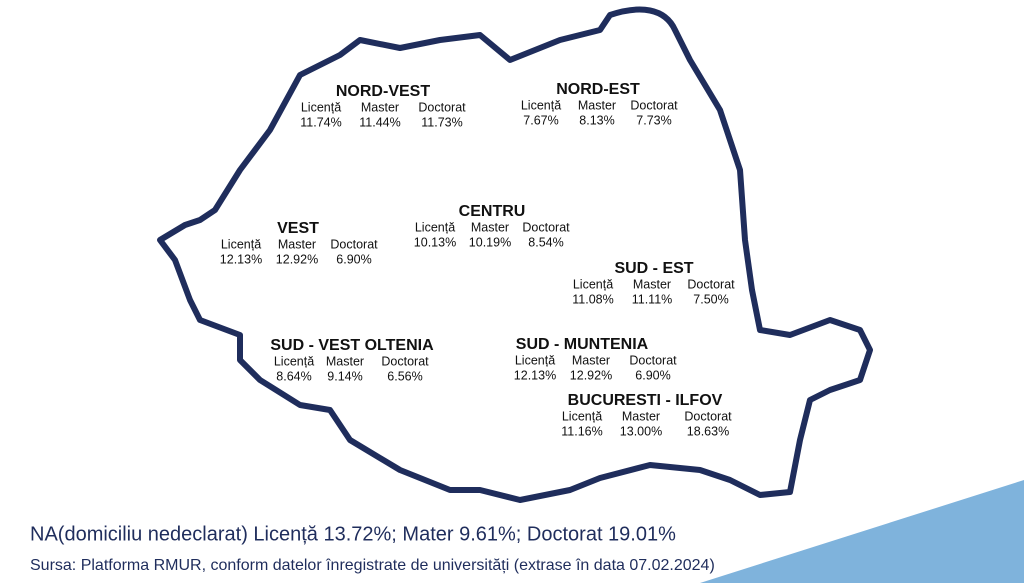  What do you see at coordinates (652, 299) in the screenshot?
I see `percentage: 11.11%` at bounding box center [652, 299].